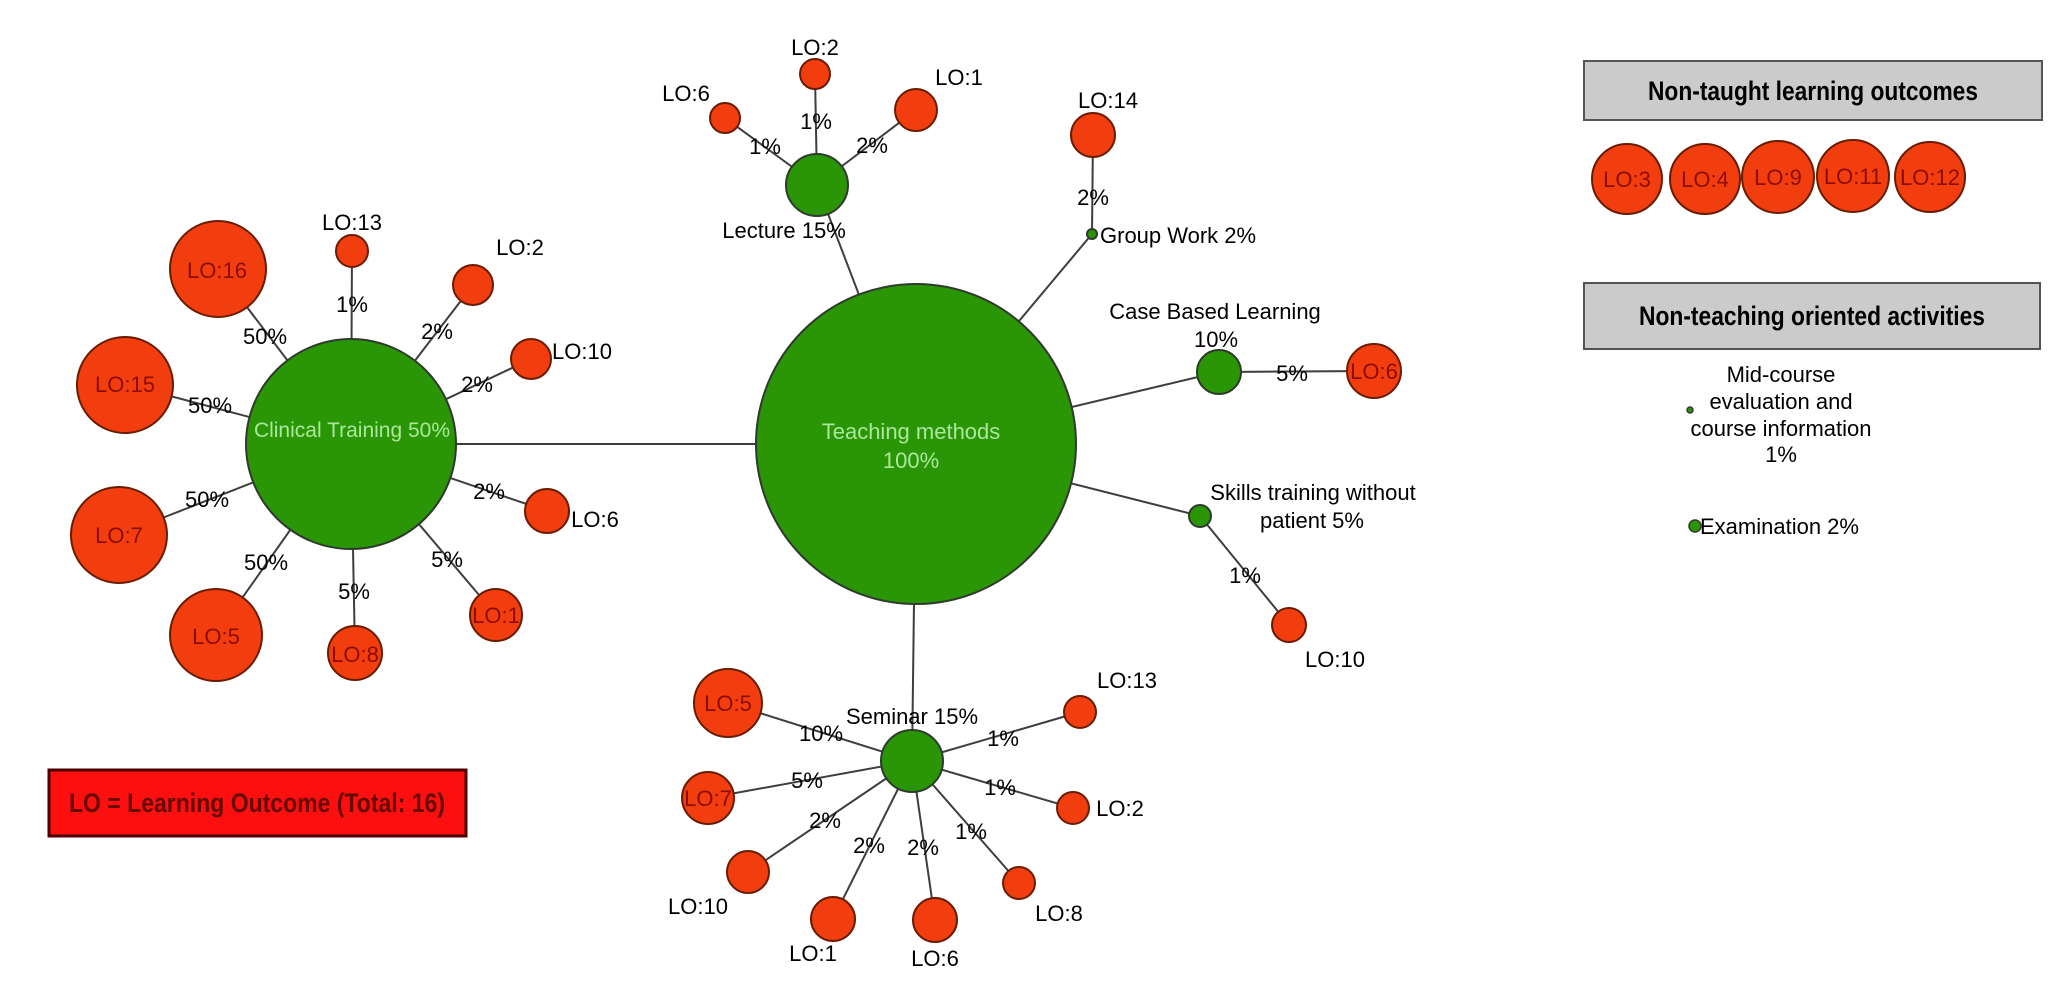 This screenshot has height=1001, width=2059. I want to click on svg-text: 100%, so click(911, 460).